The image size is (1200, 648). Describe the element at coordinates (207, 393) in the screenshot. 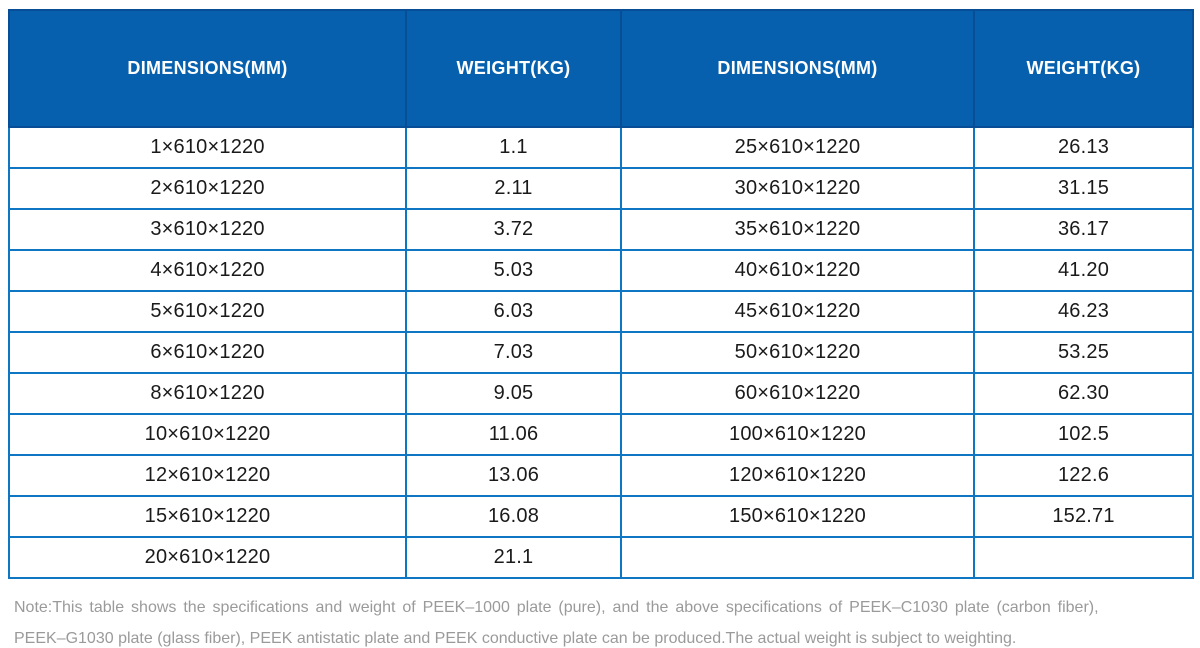

I see `dimensions-cell: 8×610×1220` at that location.